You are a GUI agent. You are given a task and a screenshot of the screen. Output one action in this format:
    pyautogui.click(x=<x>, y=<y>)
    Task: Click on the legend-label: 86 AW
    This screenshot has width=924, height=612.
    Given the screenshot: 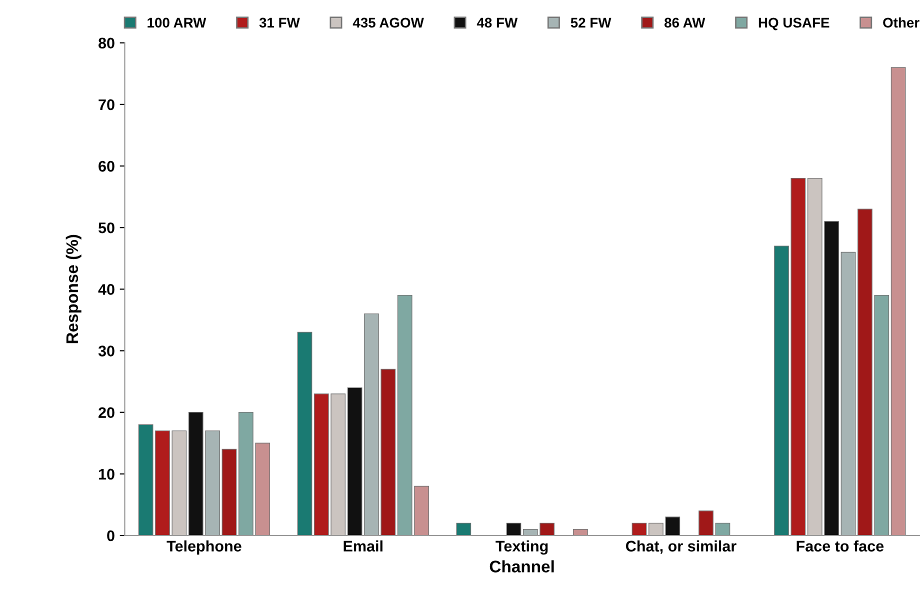 What is the action you would take?
    pyautogui.click(x=685, y=23)
    